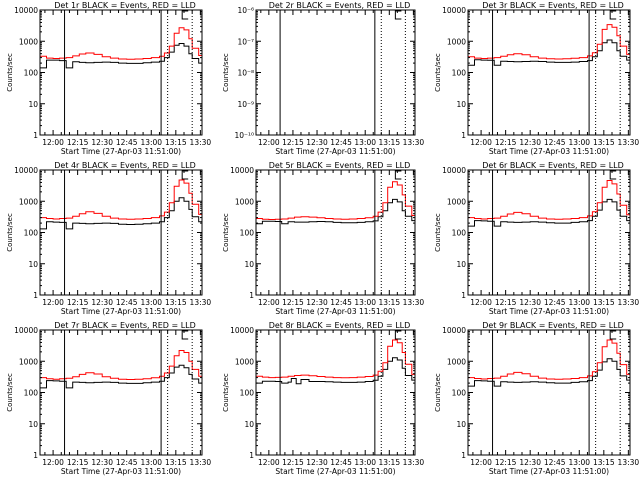 The image size is (640, 480). I want to click on panel-title: Det 4r BLACK = Events, RED = LLD, so click(125, 165).